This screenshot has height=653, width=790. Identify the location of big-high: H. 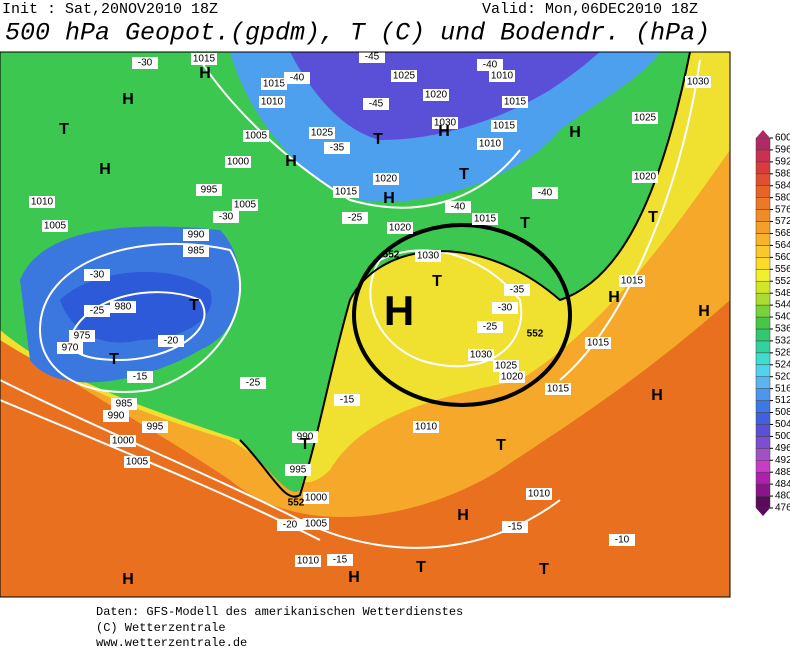
(399, 310).